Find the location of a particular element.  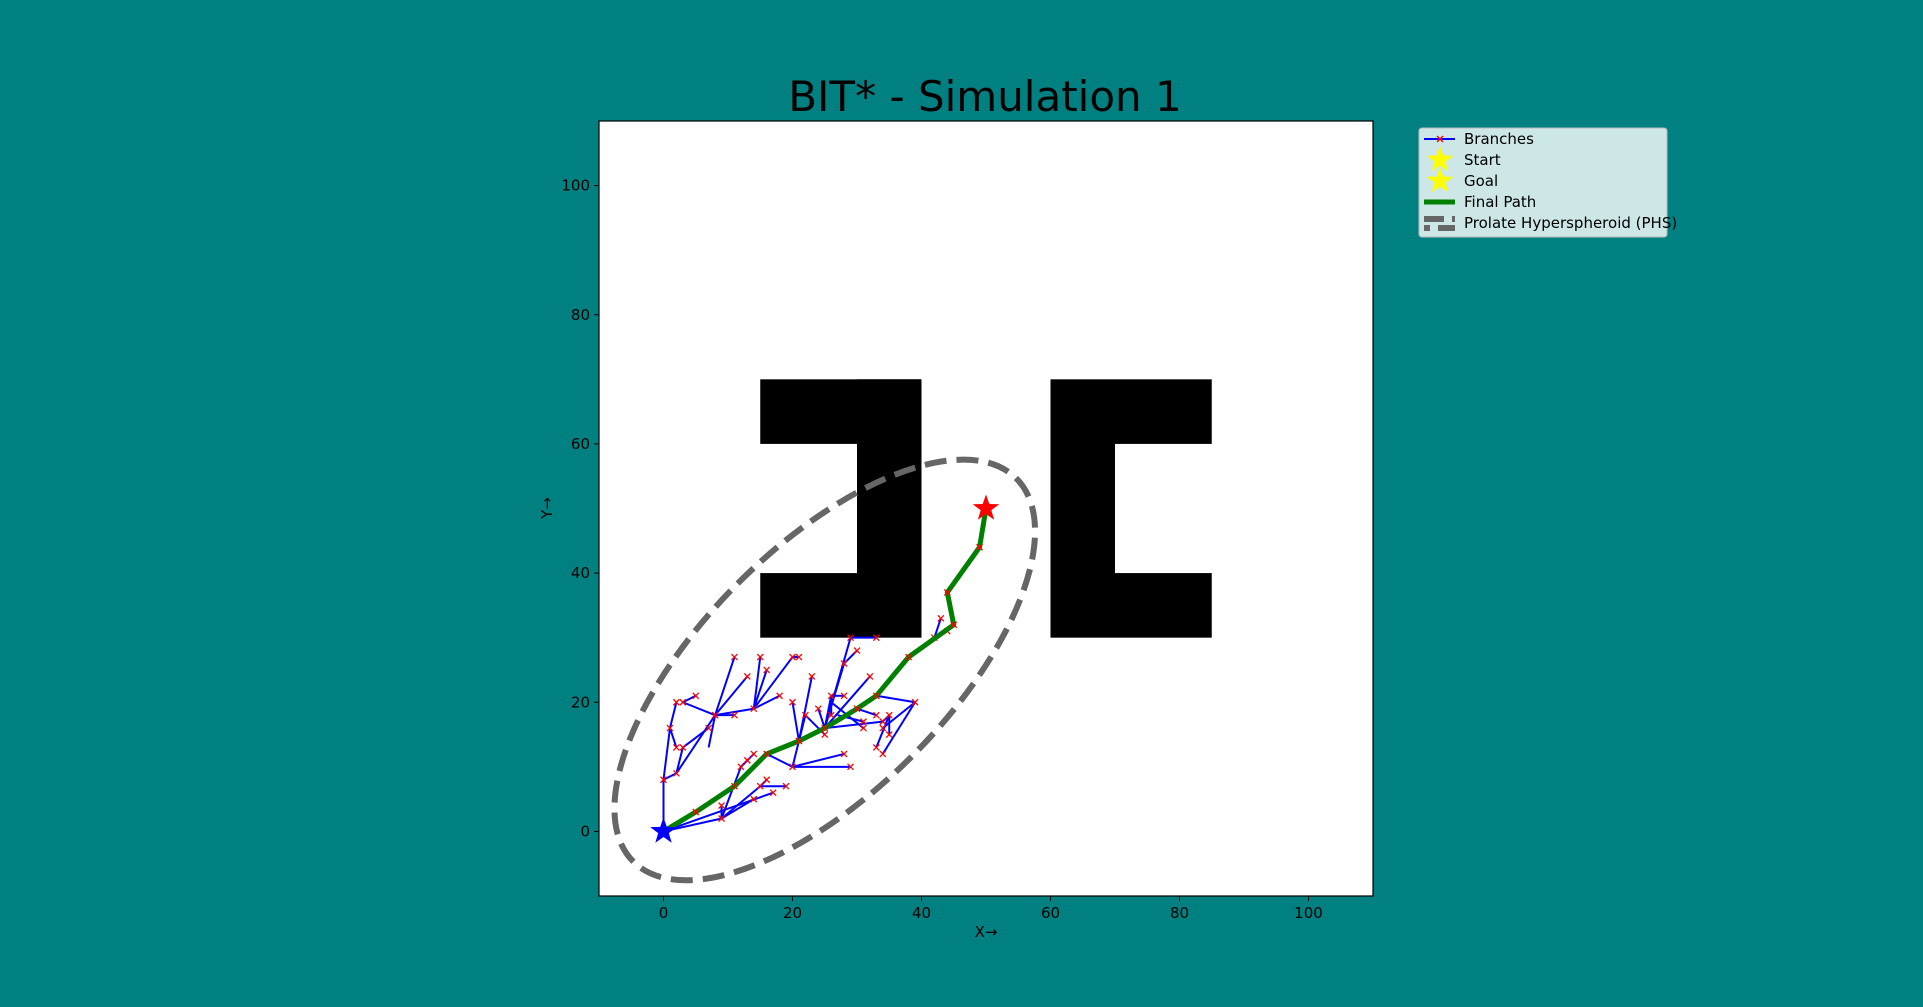

branch-node-47-b is located at coordinates (883, 722).